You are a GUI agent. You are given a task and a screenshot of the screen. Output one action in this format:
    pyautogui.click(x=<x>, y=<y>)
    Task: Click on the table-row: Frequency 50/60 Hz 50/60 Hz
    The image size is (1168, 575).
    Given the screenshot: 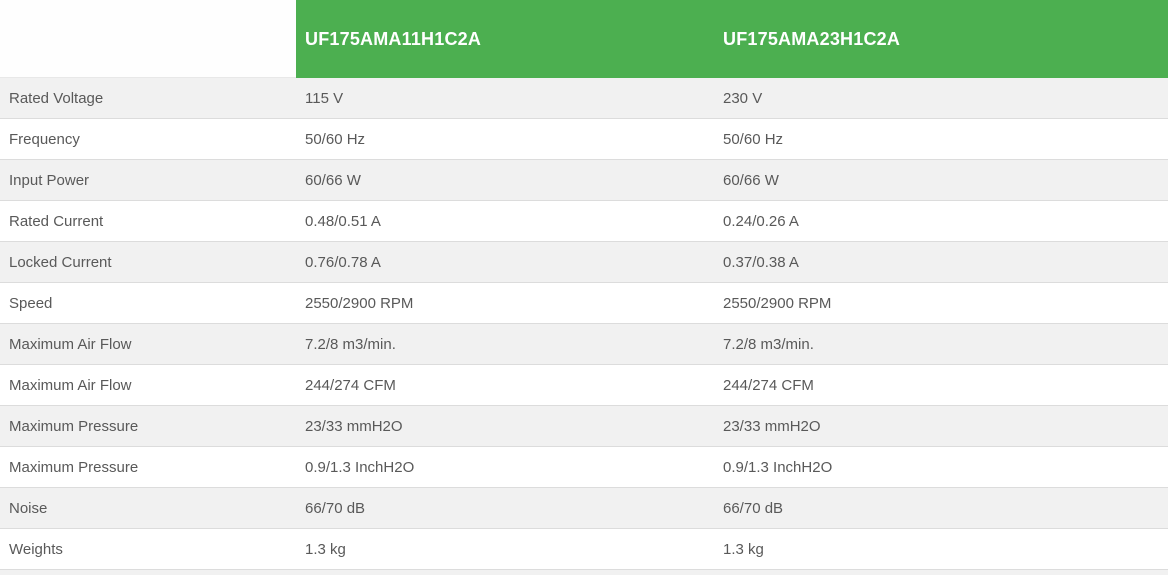 What is the action you would take?
    pyautogui.click(x=584, y=139)
    